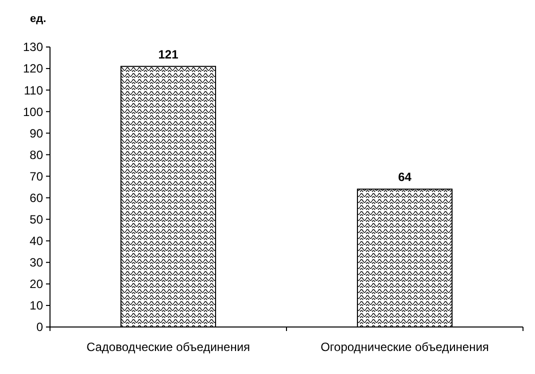 The width and height of the screenshot is (535, 374). I want to click on y-tick-label: 120, so click(33, 69).